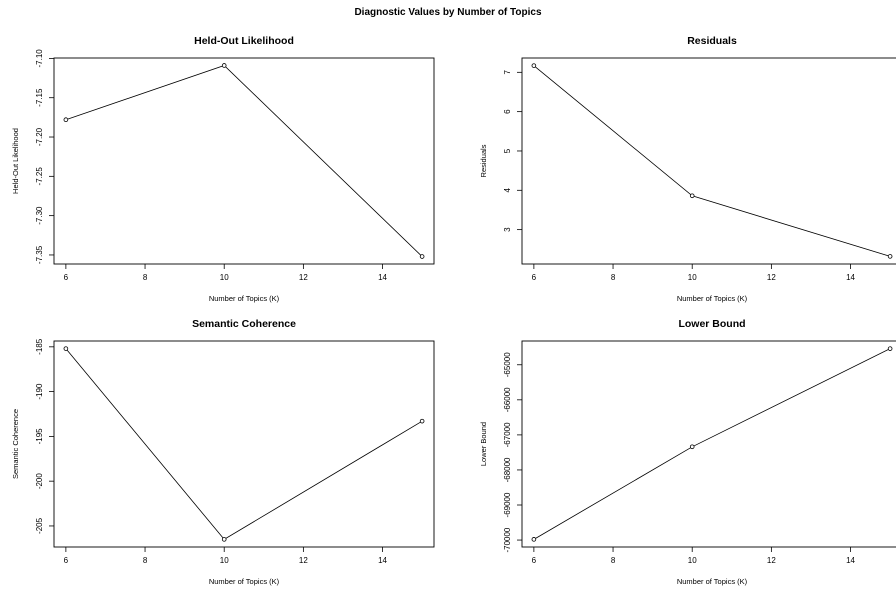  Describe the element at coordinates (771, 560) in the screenshot. I see `lower-bound-x-tick-label: 12` at that location.